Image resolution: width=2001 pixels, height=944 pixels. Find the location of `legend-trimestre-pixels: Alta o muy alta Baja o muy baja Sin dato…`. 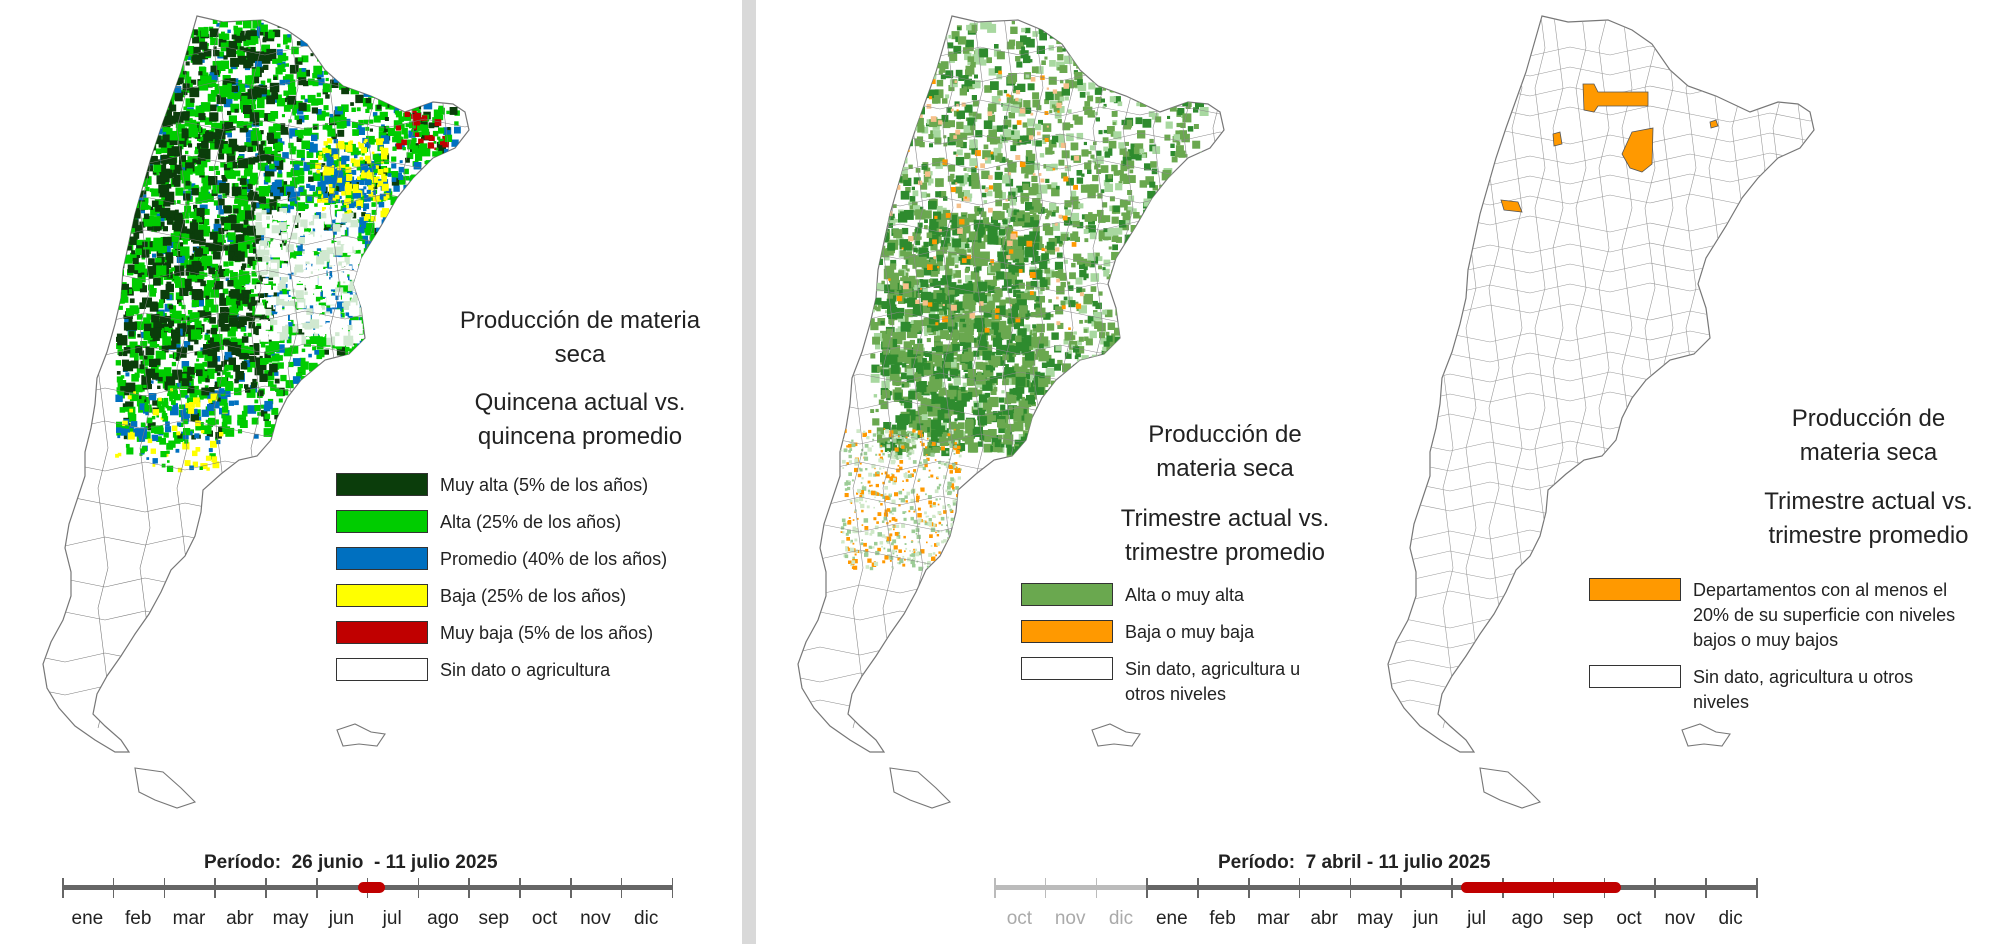

legend-trimestre-pixels: Alta o muy alta Baja o muy baja Sin dato… is located at coordinates (1171, 651).